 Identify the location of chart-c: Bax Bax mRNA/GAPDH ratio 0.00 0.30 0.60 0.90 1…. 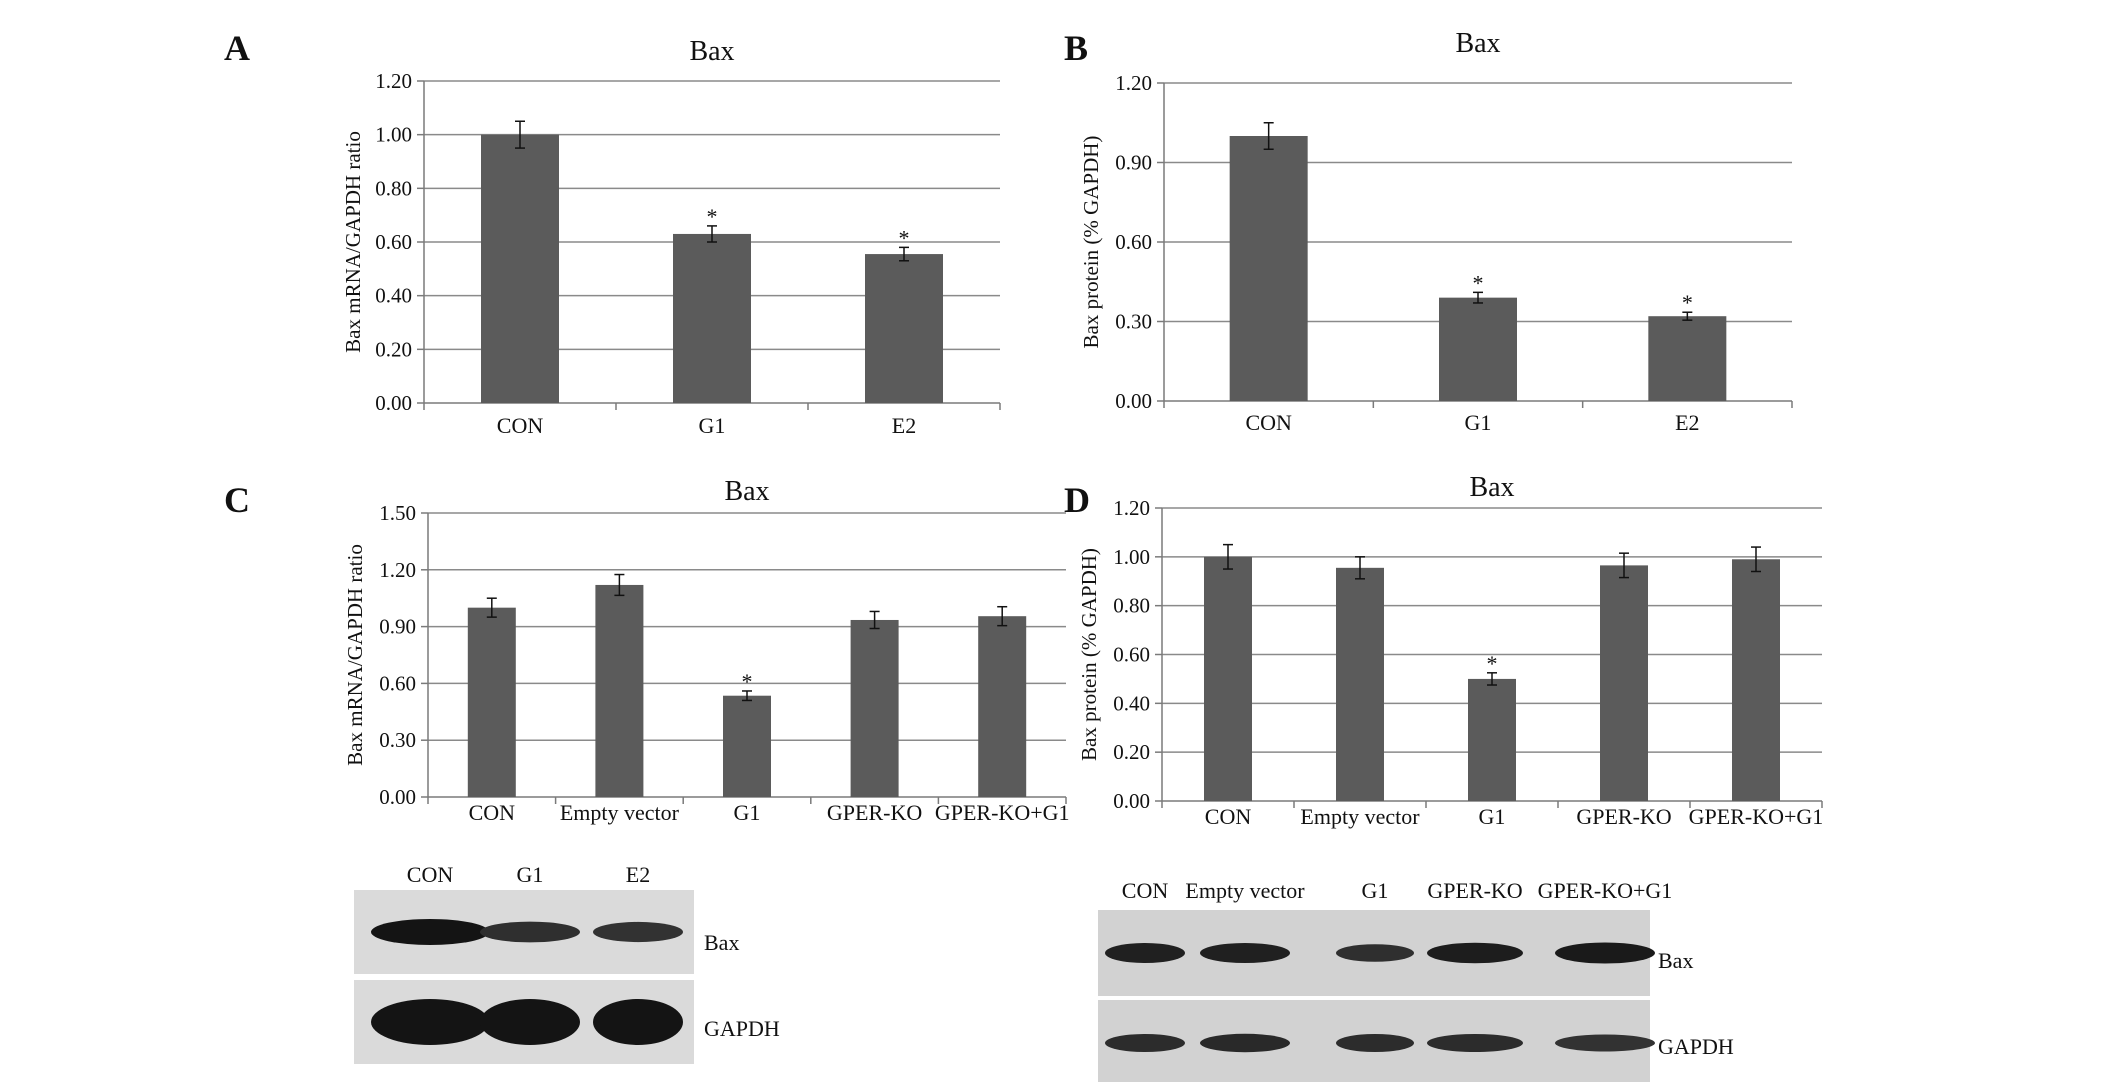
(706, 650).